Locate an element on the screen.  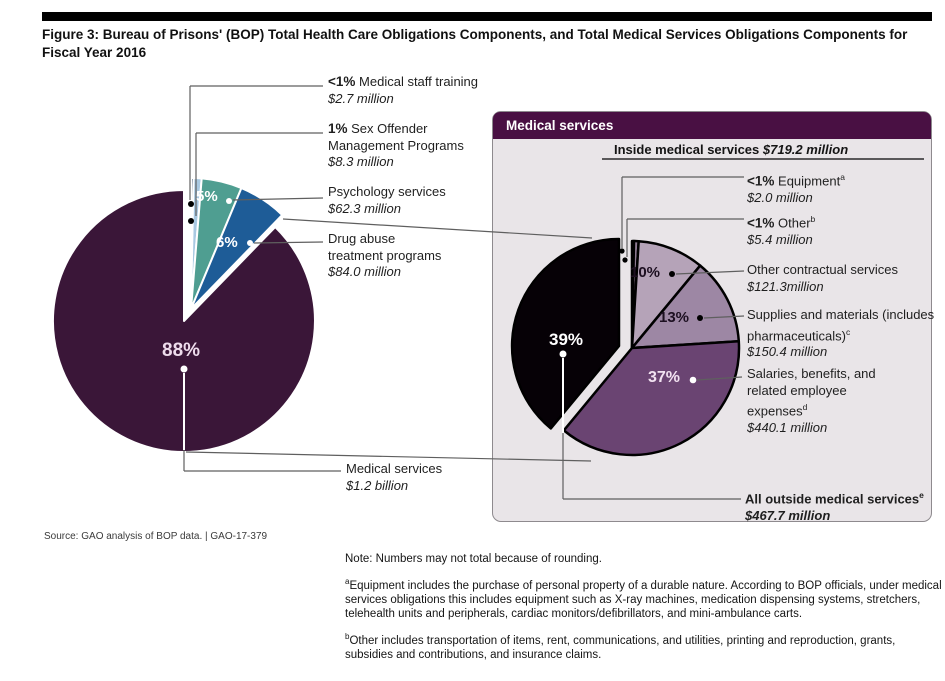
slice-label: Equipment is located at coordinates (809, 181).